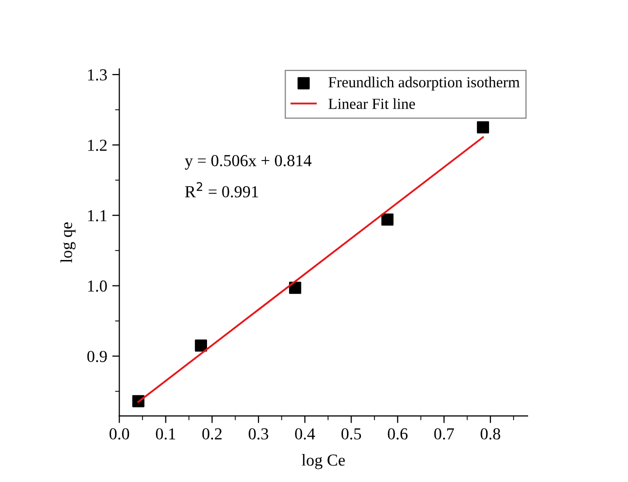 This screenshot has width=628, height=482. What do you see at coordinates (120, 434) in the screenshot?
I see `x-tick-label: 0.0` at bounding box center [120, 434].